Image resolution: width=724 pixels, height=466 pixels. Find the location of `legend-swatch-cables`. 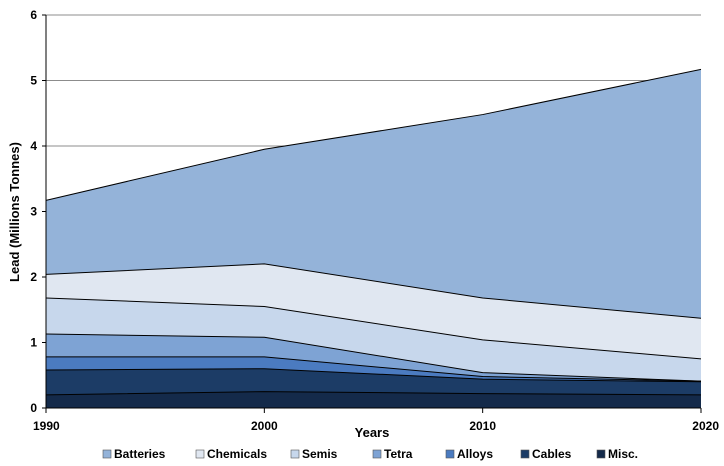

legend-swatch-cables is located at coordinates (525, 454).